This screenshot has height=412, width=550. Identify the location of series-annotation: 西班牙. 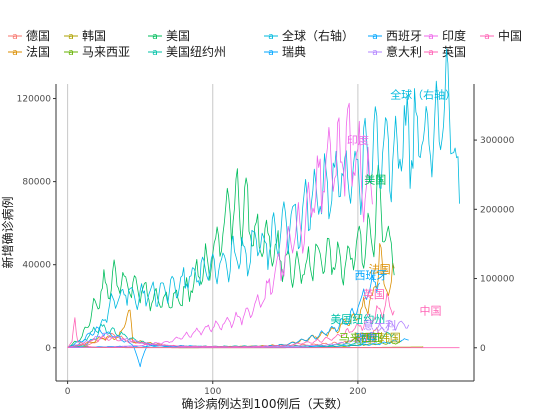
(370, 275).